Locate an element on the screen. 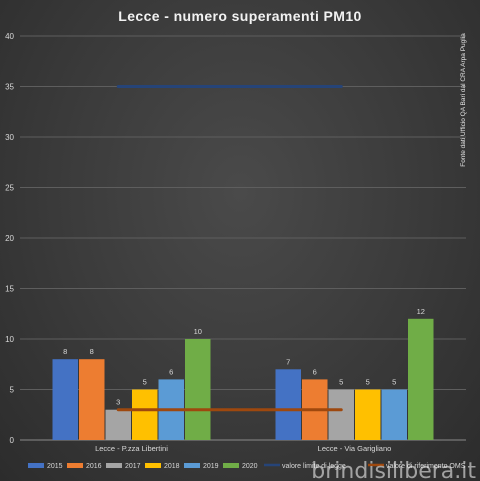 The width and height of the screenshot is (480, 481). y-tick-label: 0 is located at coordinates (12, 440).